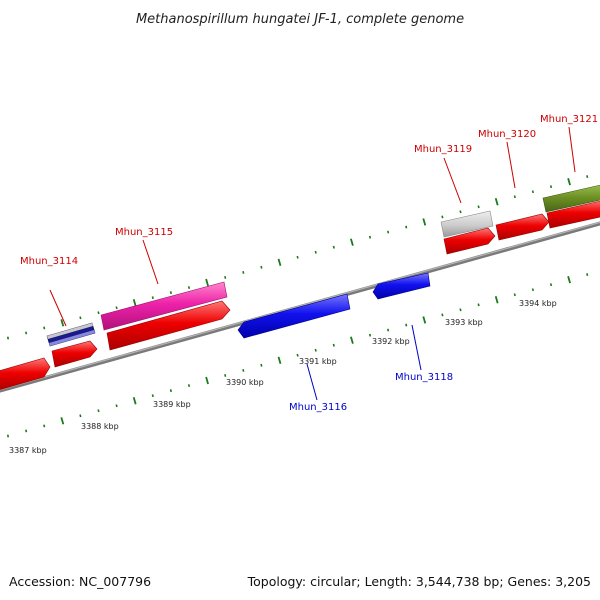  What do you see at coordinates (172, 404) in the screenshot?
I see `tick-label: 3389 kbp` at bounding box center [172, 404].